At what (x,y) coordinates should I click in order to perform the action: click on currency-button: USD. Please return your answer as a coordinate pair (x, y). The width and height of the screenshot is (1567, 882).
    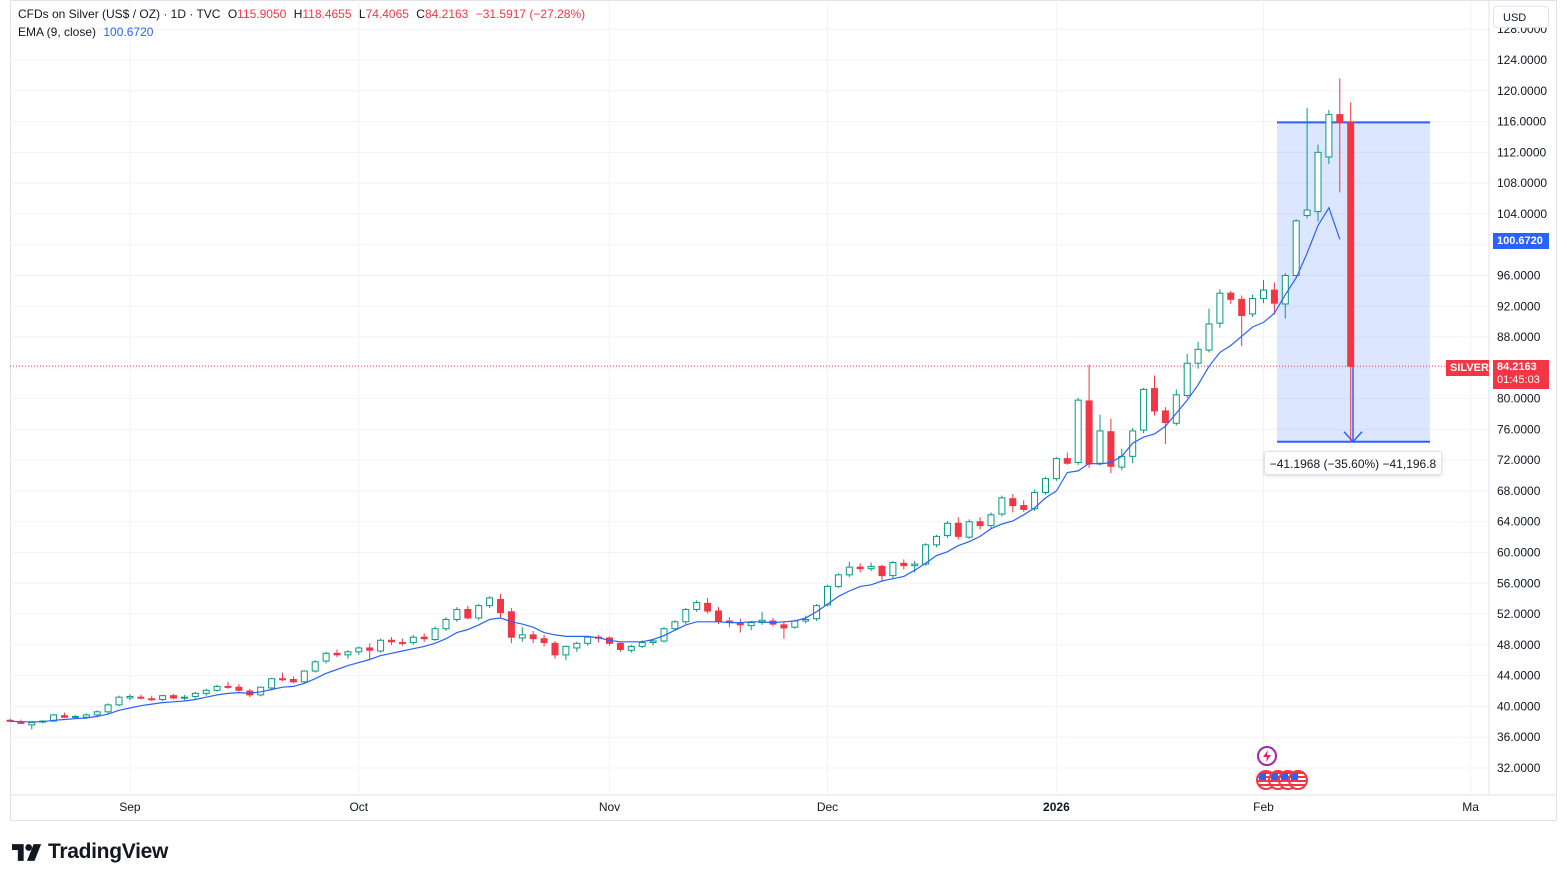
    Looking at the image, I should click on (1521, 17).